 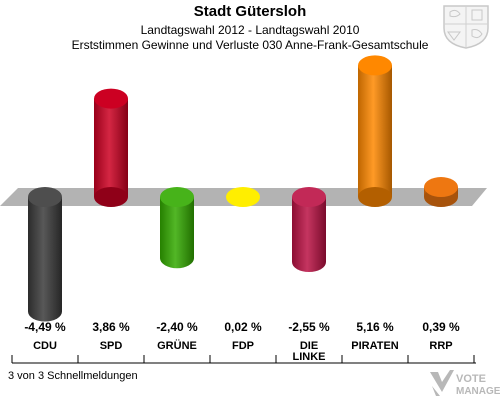 What do you see at coordinates (177, 228) in the screenshot?
I see `bar-gr-ne` at bounding box center [177, 228].